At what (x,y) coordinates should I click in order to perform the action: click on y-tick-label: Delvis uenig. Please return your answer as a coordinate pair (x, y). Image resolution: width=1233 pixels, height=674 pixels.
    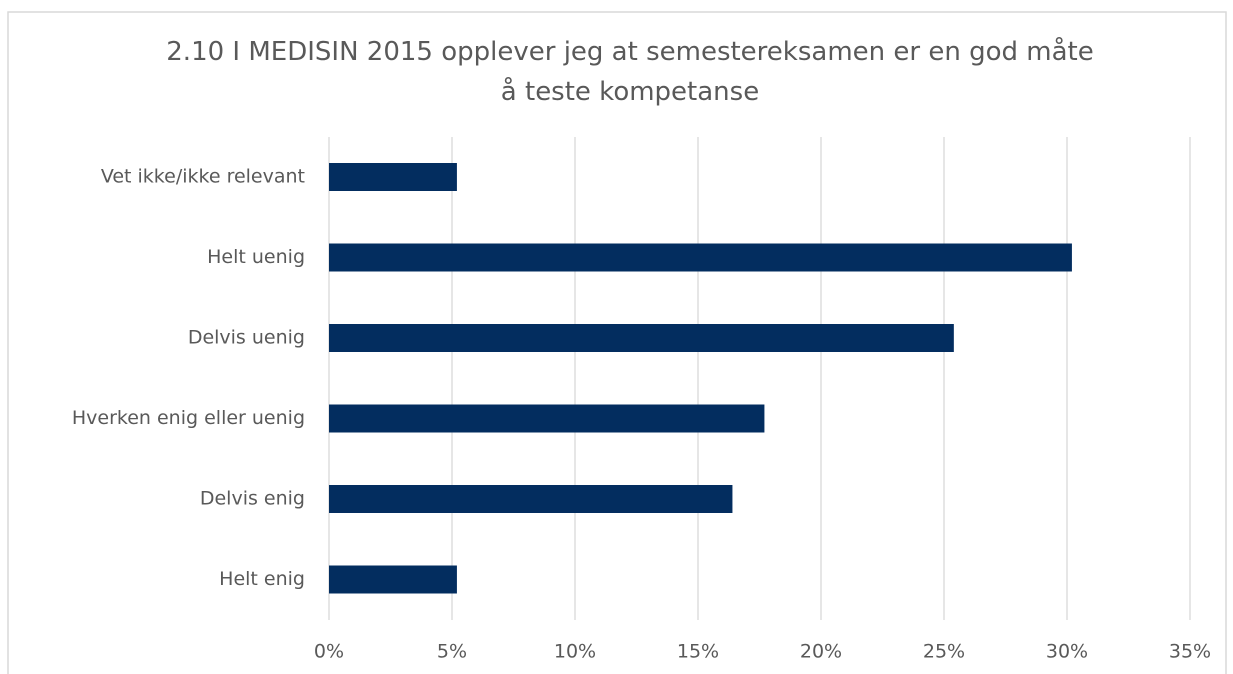
    Looking at the image, I should click on (246, 338).